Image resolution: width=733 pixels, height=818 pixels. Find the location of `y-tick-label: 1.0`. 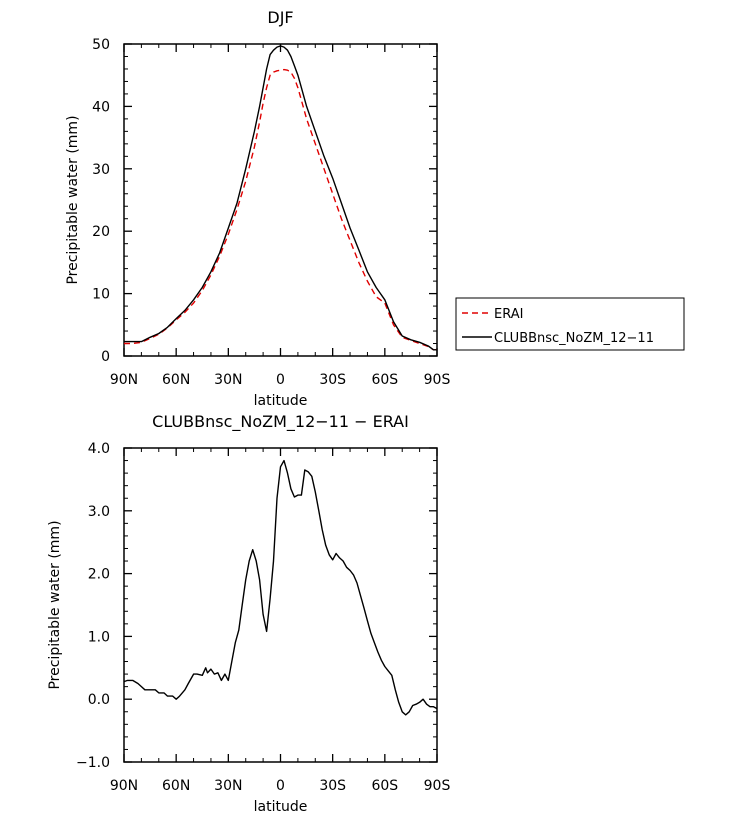

y-tick-label: 1.0 is located at coordinates (99, 637).